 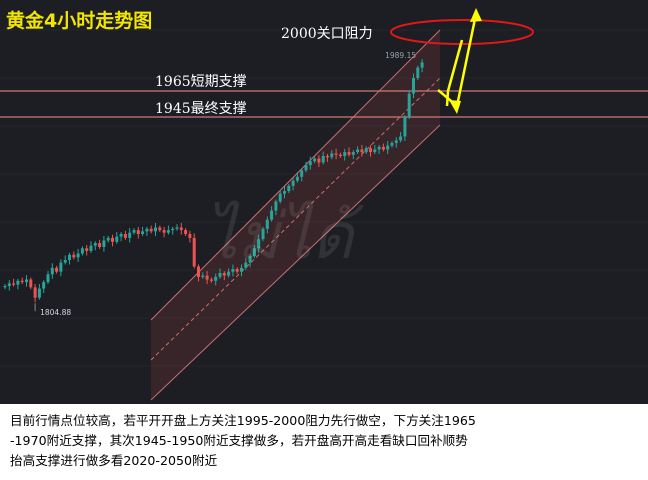 I want to click on arrowhead-down, so click(x=455, y=107).